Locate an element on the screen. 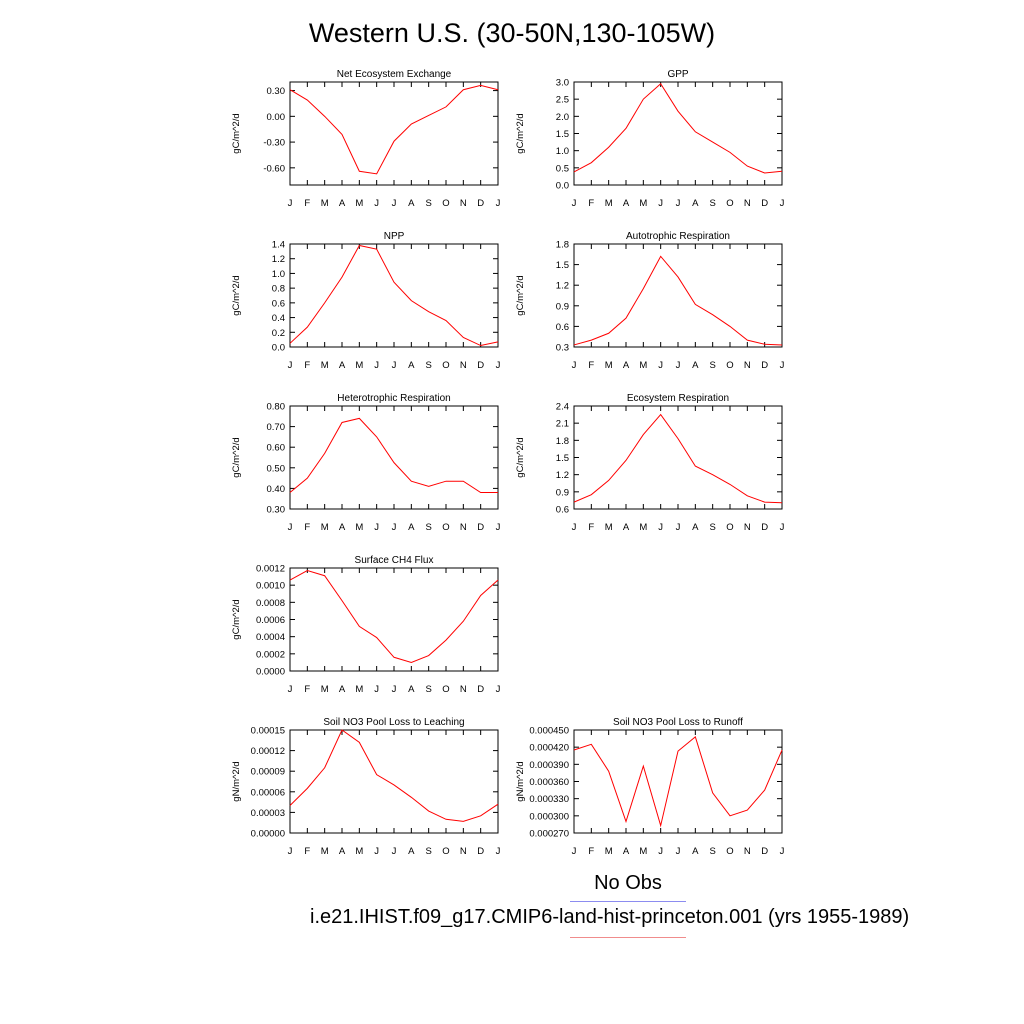  y-tick-label: 0.00006 is located at coordinates (268, 792).